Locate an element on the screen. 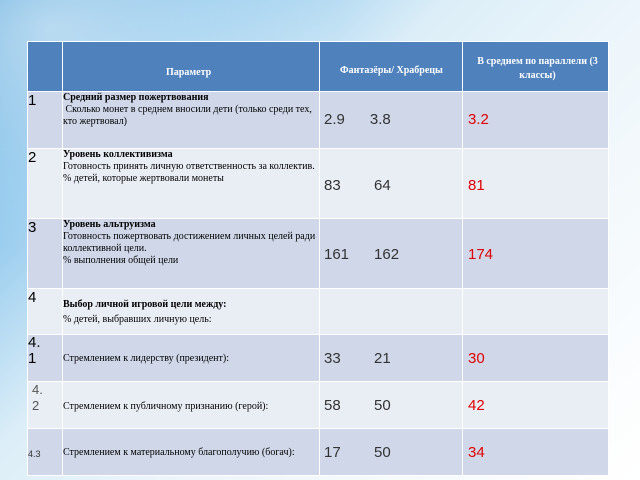 This screenshot has width=640, height=480. avg-cell is located at coordinates (535, 311).